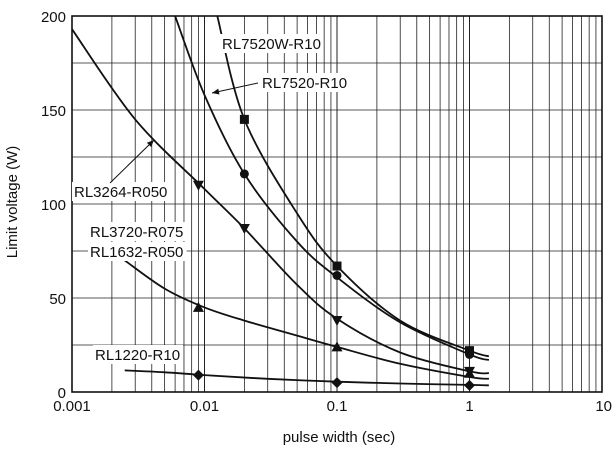  Describe the element at coordinates (53, 205) in the screenshot. I see `y-tick-label: 100` at that location.